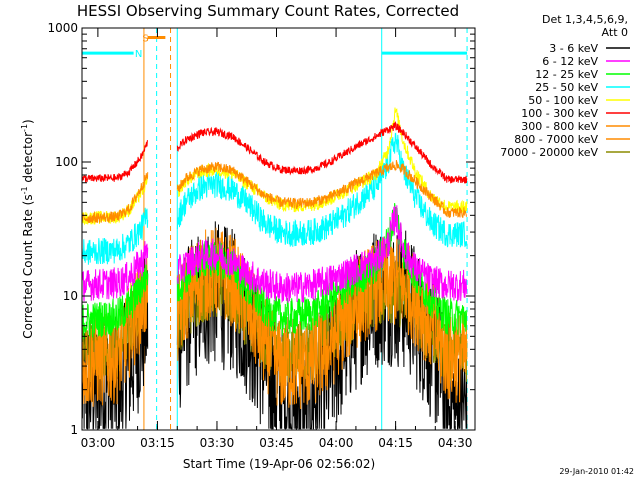 The width and height of the screenshot is (640, 480). What do you see at coordinates (28, 121) in the screenshot?
I see `y-label-part-3: )` at bounding box center [28, 121].